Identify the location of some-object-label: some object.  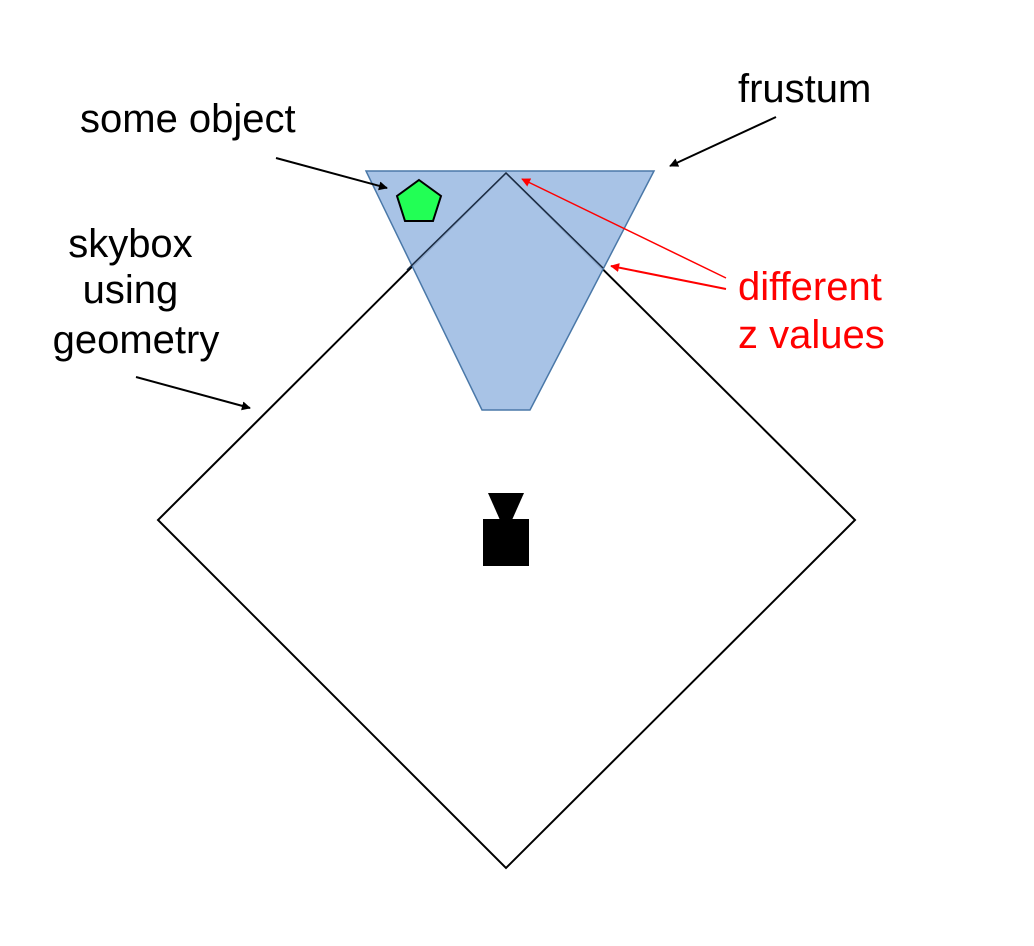
(188, 119).